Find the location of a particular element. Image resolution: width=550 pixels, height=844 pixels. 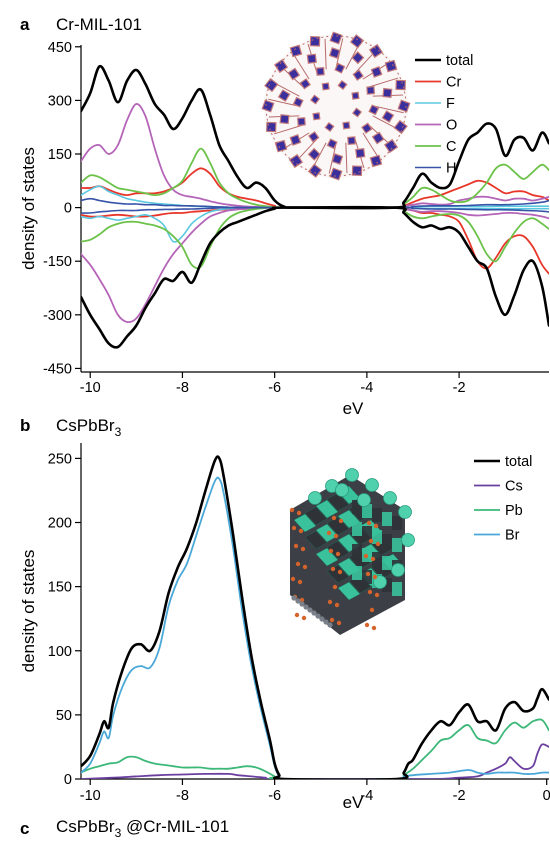

series-line-h-spin-down is located at coordinates (315, 210).